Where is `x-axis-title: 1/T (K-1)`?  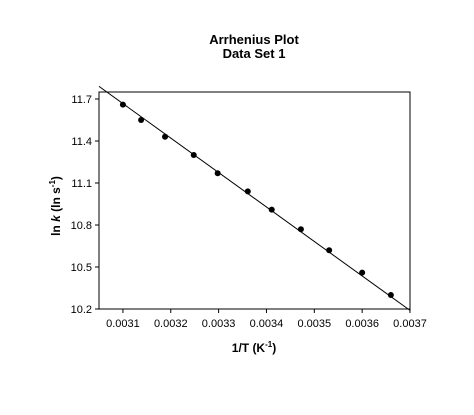 x-axis-title: 1/T (K-1) is located at coordinates (254, 347).